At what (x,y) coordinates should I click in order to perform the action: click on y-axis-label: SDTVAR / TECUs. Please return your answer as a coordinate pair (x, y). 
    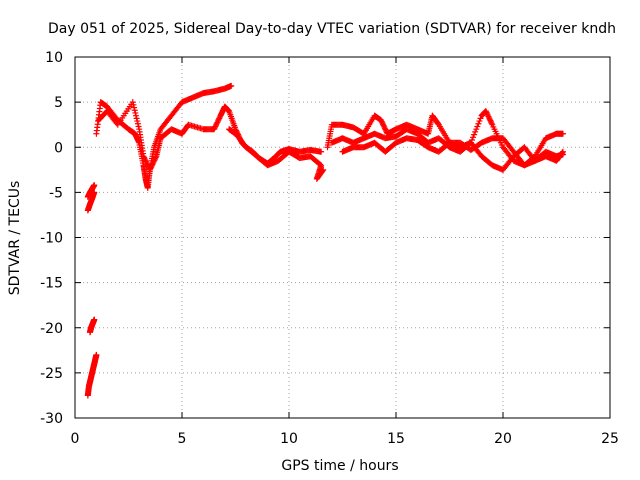
    Looking at the image, I should click on (15, 238).